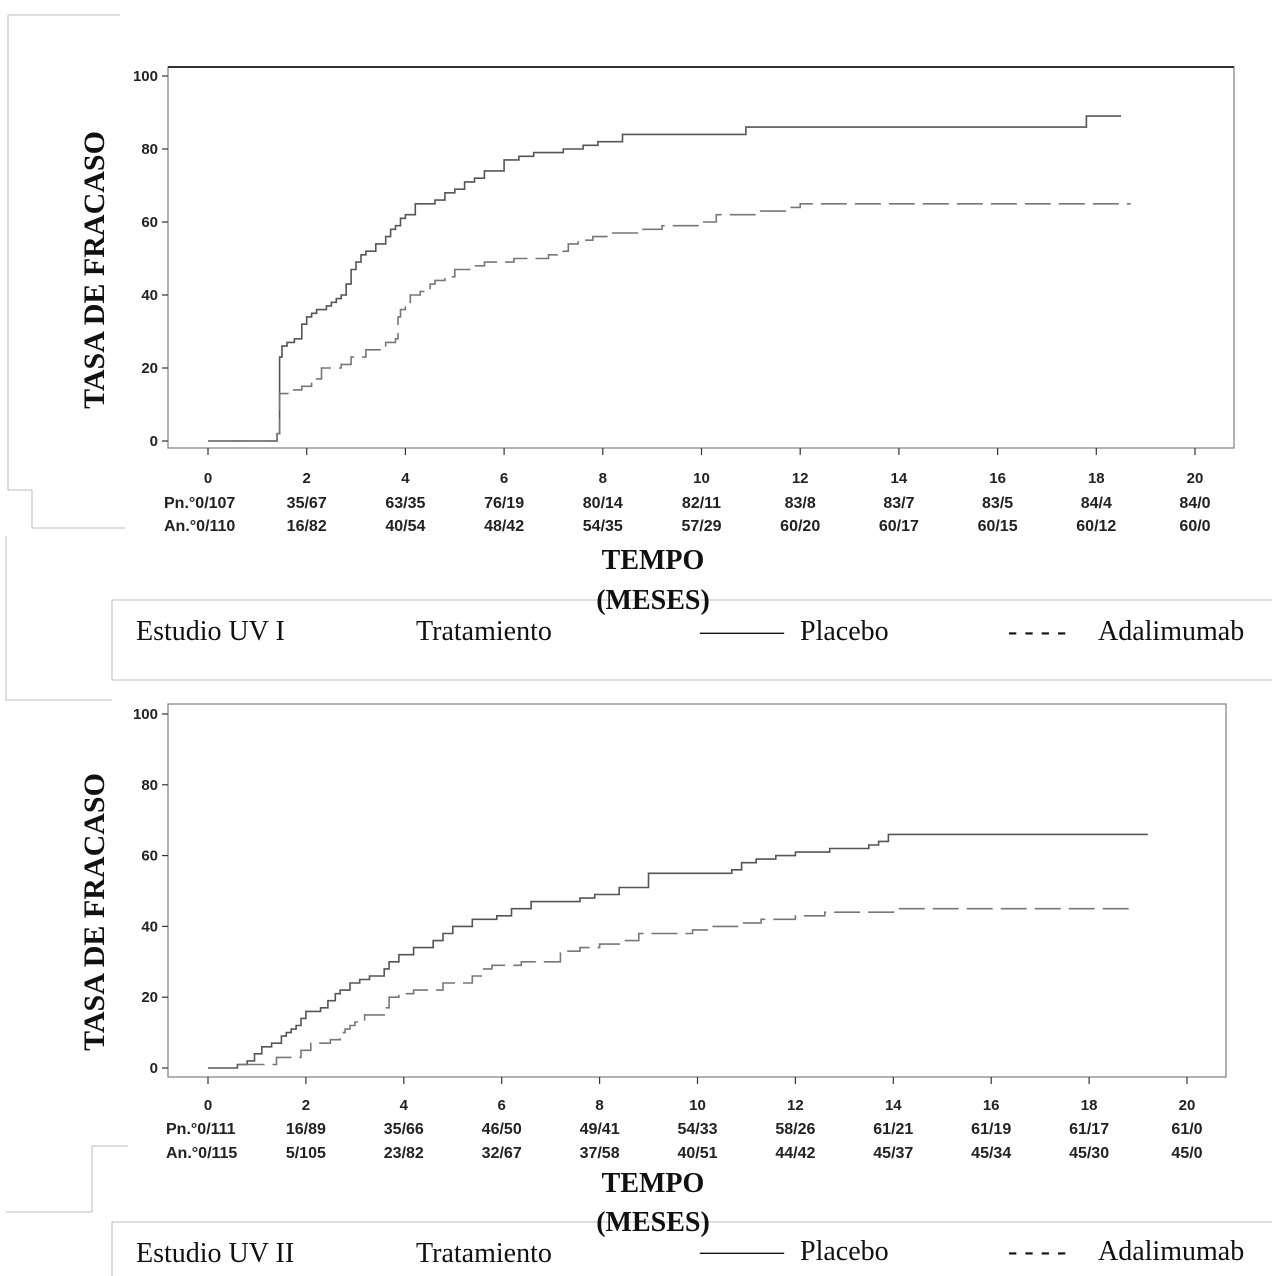 The height and width of the screenshot is (1276, 1272). I want to click on risk-cell: 61/21, so click(893, 1129).